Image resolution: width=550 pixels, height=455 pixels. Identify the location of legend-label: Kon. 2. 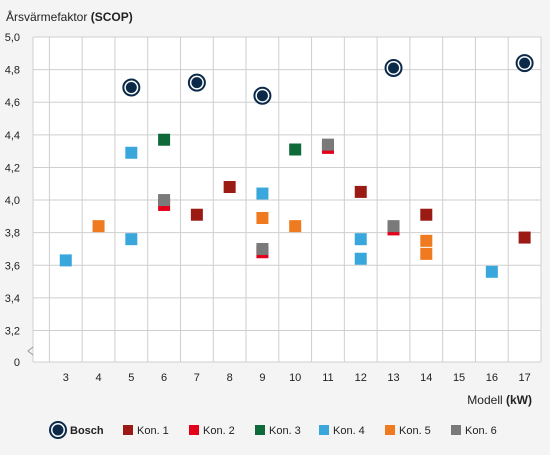
(219, 431).